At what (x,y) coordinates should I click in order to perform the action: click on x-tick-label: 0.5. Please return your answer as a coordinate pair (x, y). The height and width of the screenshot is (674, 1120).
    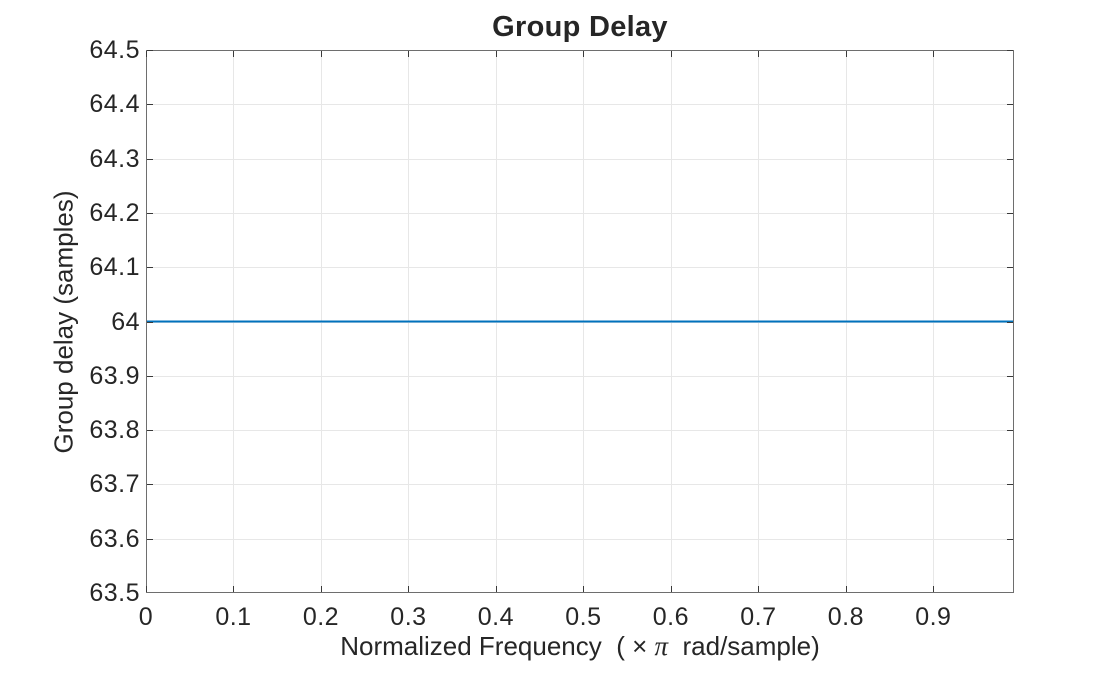
    Looking at the image, I should click on (583, 617).